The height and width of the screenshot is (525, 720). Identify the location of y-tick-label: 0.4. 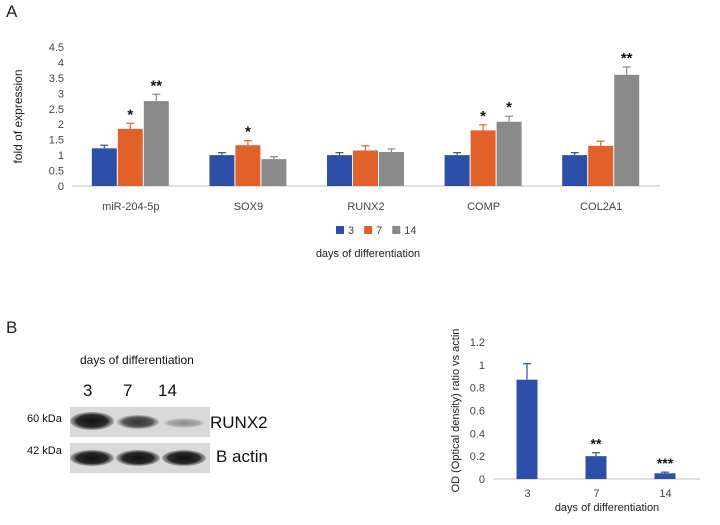
(477, 434).